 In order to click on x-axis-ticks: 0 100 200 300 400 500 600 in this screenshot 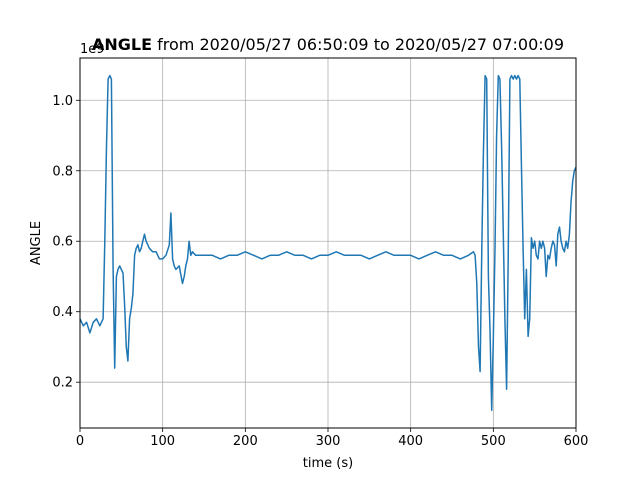, I will do `click(332, 438)`.